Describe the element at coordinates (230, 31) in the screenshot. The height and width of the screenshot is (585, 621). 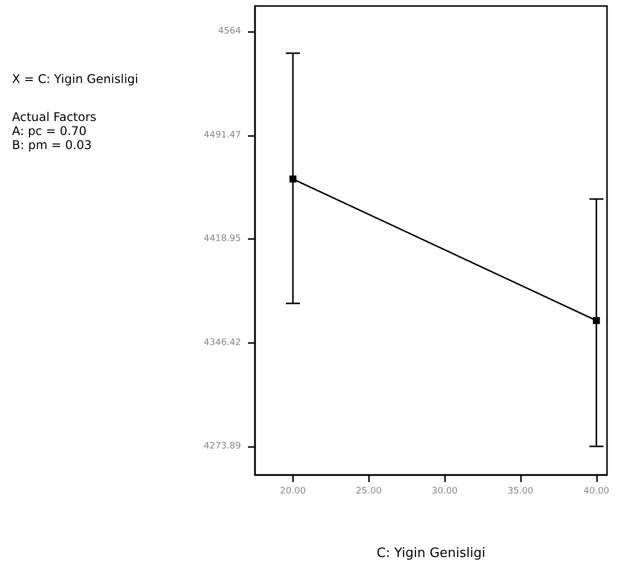
I see `y-tick-label: 4564` at that location.